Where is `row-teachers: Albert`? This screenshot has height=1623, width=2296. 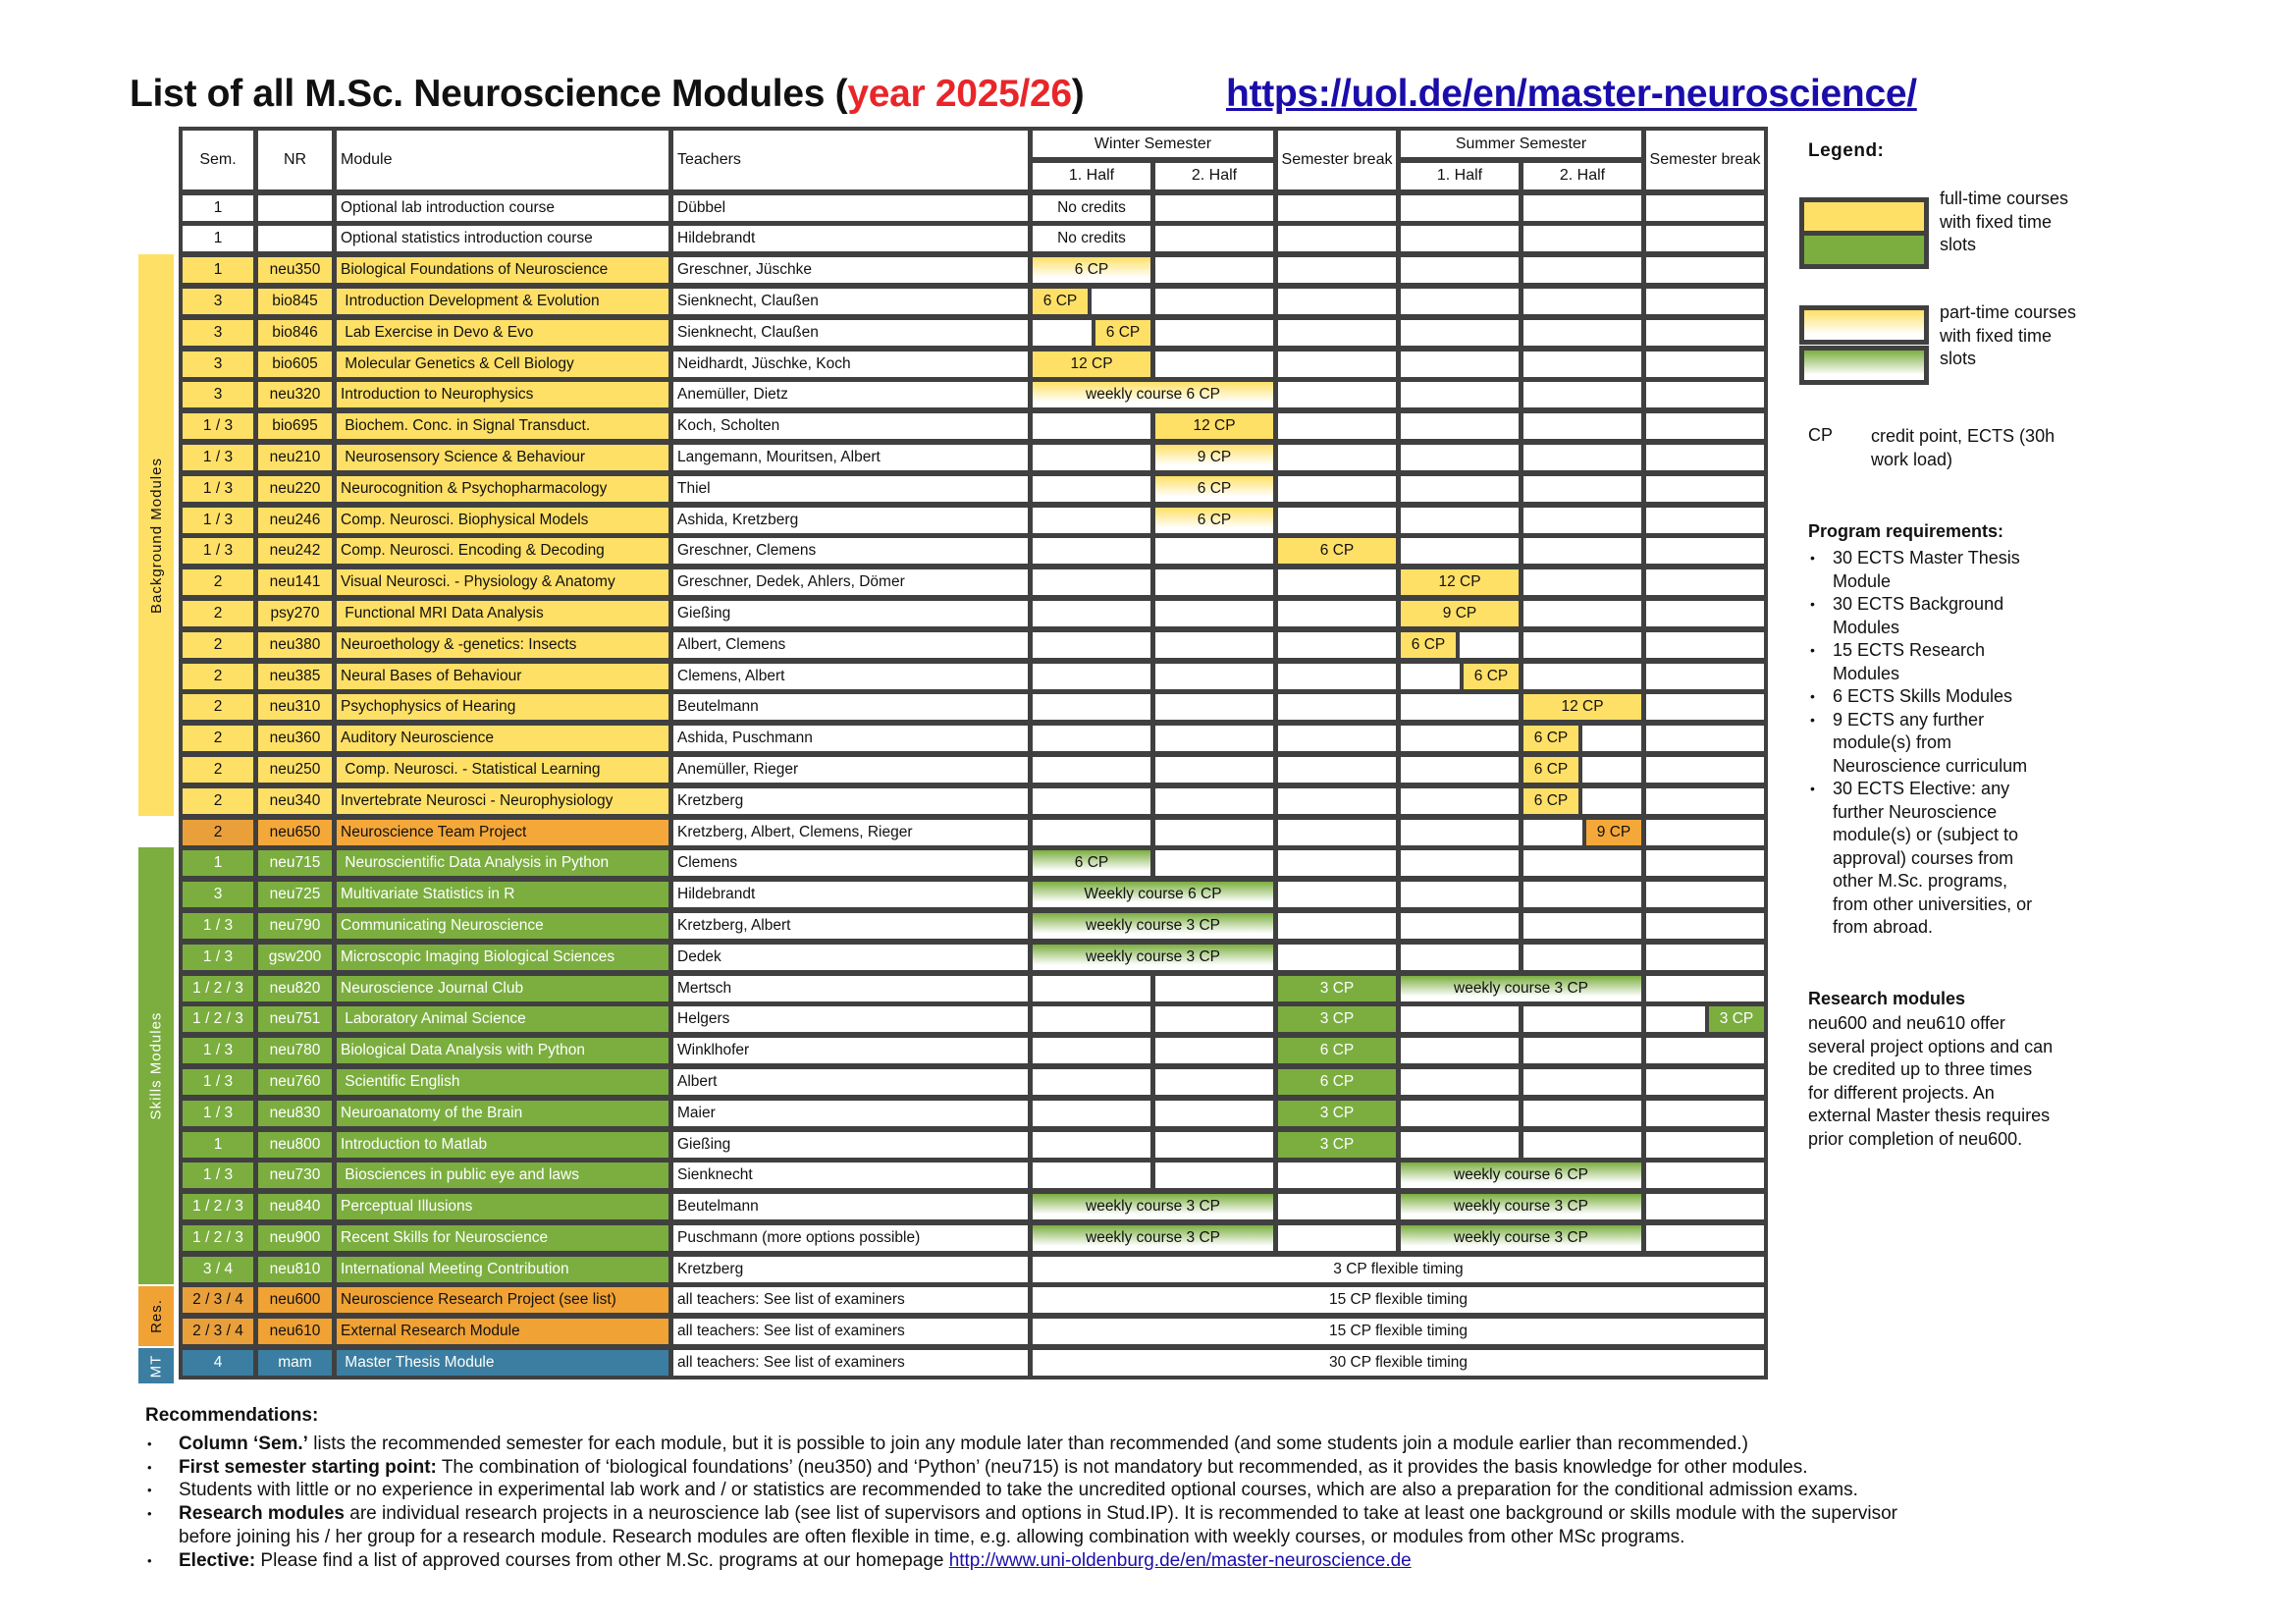
row-teachers: Albert is located at coordinates (851, 1081).